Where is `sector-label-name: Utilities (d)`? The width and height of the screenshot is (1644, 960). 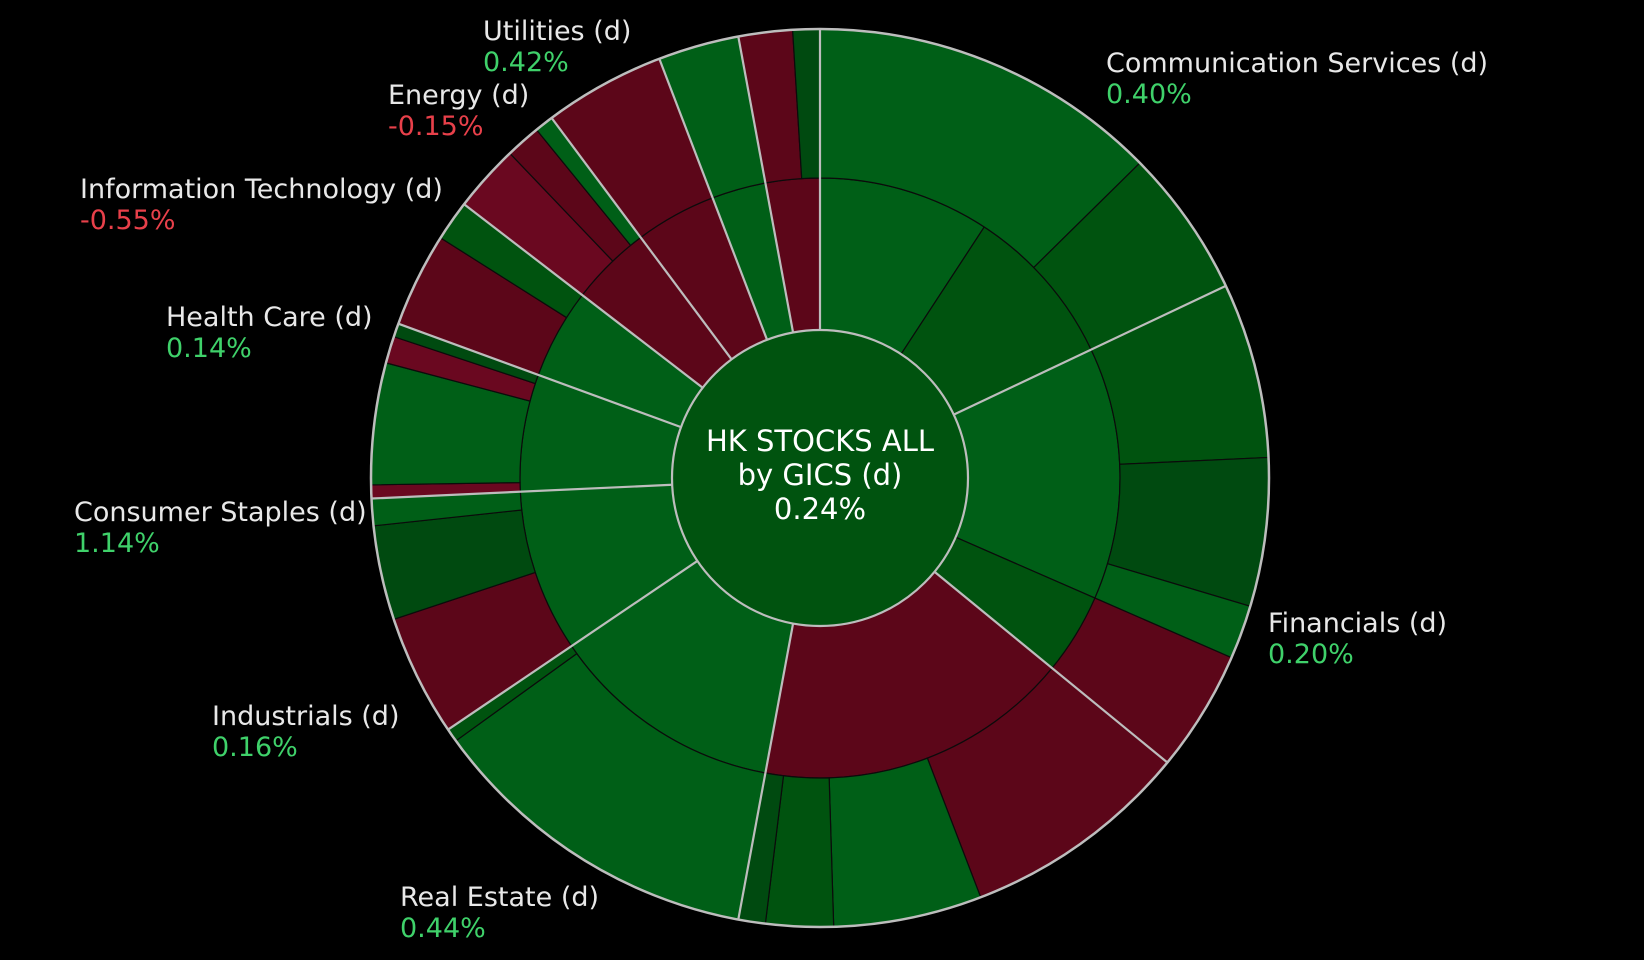
sector-label-name: Utilities (d) is located at coordinates (557, 31).